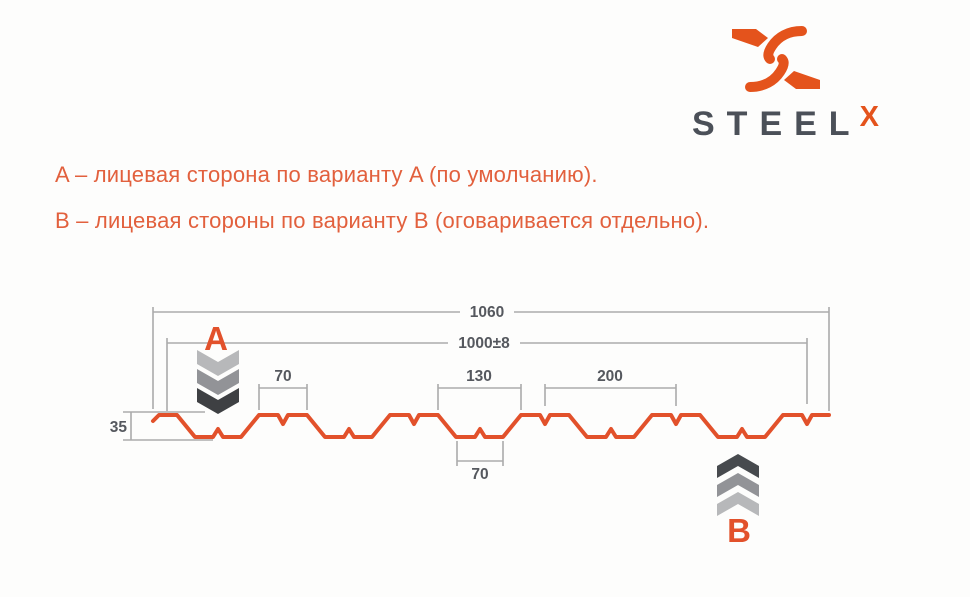 This screenshot has width=970, height=597. Describe the element at coordinates (119, 427) in the screenshot. I see `dim-profile-height-label: 35` at that location.